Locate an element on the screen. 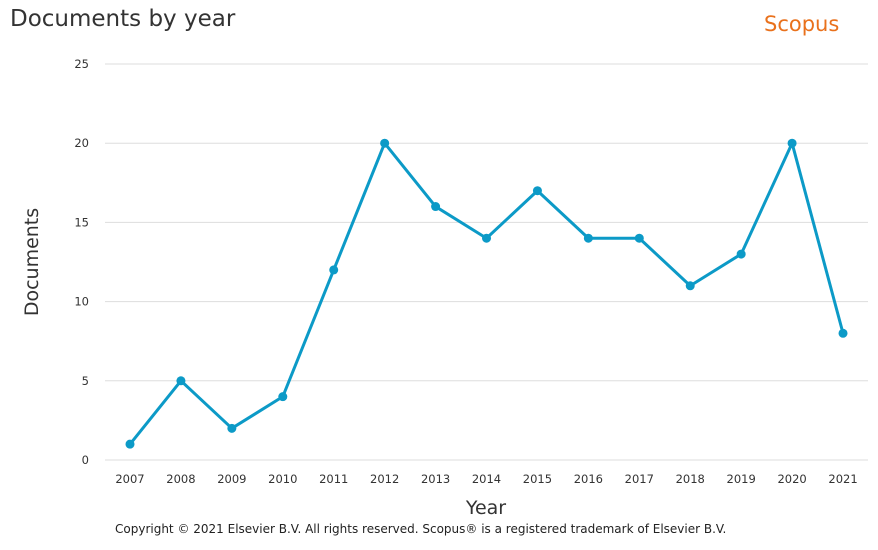 This screenshot has width=878, height=550. y-tick-label: 5 is located at coordinates (85, 381).